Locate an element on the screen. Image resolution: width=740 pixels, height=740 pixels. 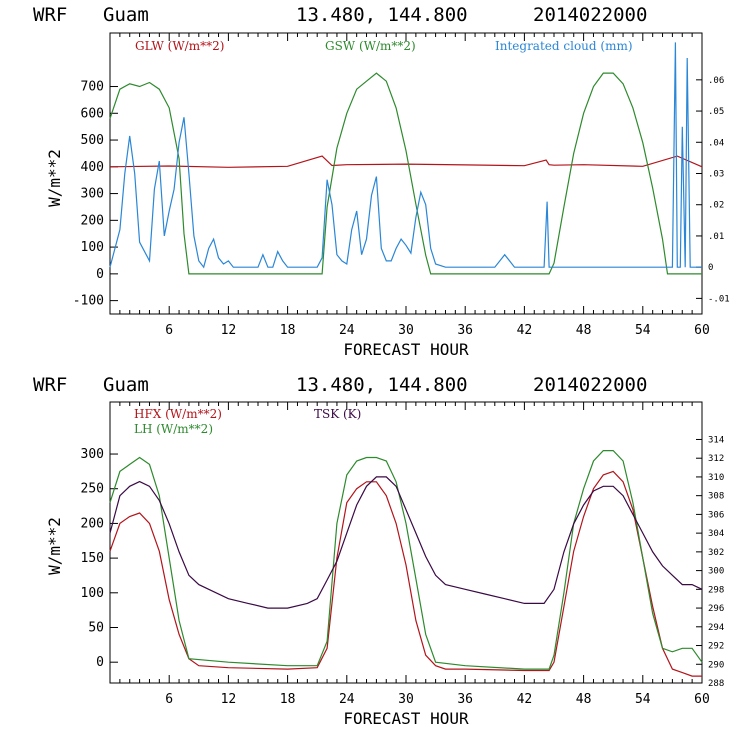
p2-x-tick-label: 12 is located at coordinates (229, 699).